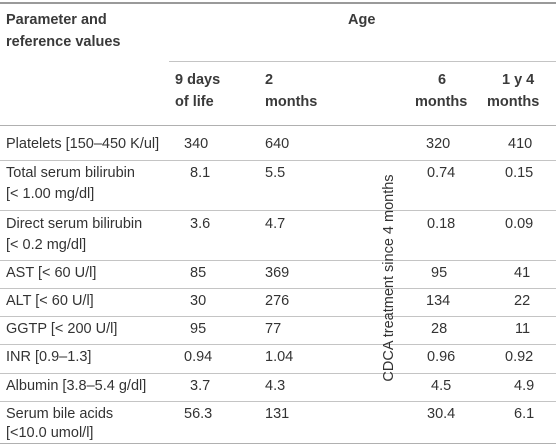  What do you see at coordinates (277, 414) in the screenshot?
I see `cell-value: 131` at bounding box center [277, 414].